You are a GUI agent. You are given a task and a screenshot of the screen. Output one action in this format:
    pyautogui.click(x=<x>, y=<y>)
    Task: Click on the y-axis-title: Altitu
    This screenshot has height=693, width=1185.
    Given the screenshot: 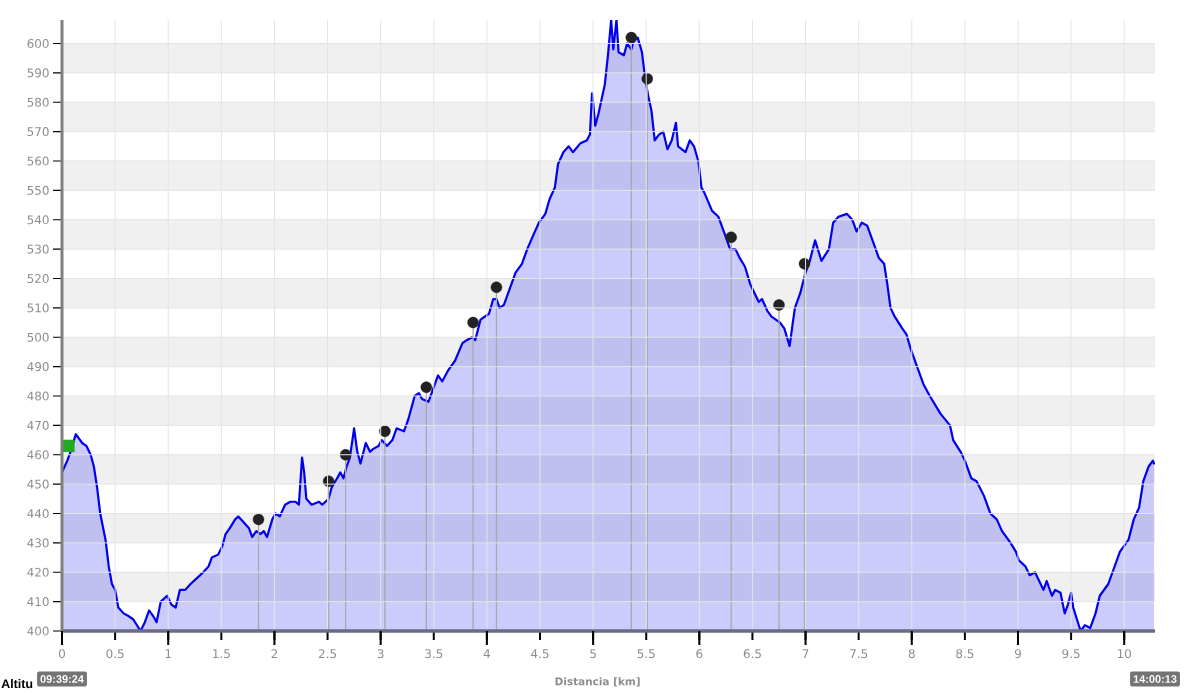 What is the action you would take?
    pyautogui.click(x=17, y=683)
    